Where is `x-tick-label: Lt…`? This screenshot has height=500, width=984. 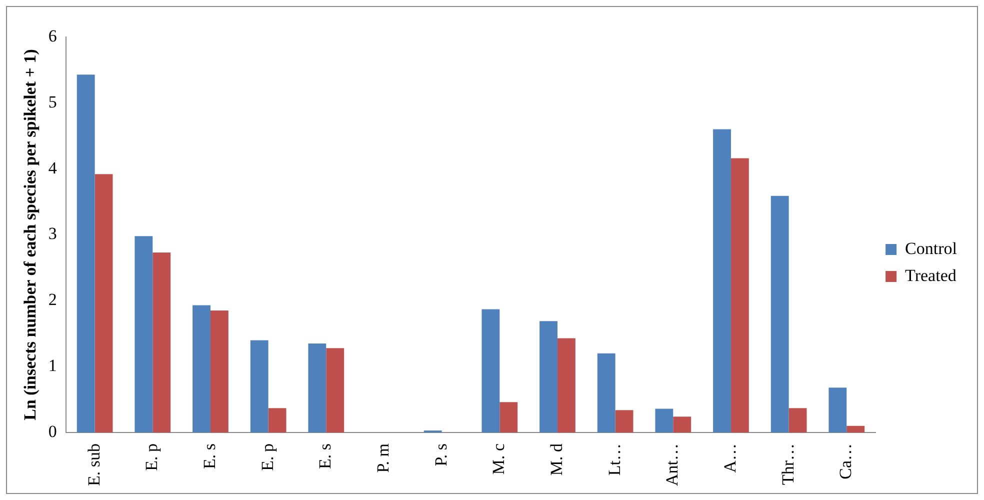 x-tick-label: Lt… is located at coordinates (614, 460).